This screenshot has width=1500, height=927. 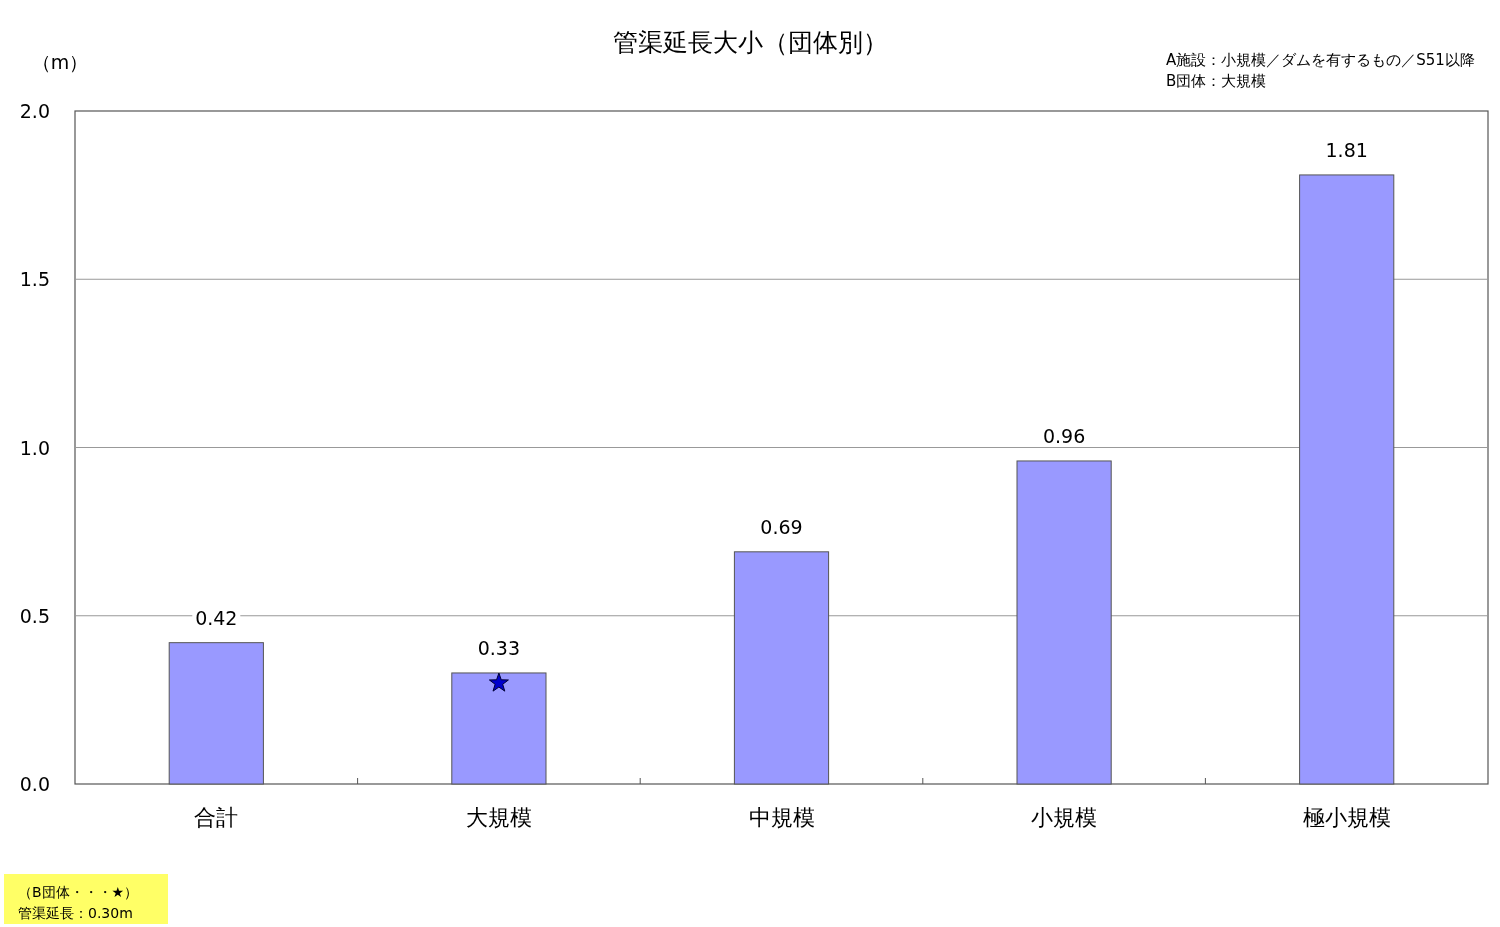 What do you see at coordinates (781, 817) in the screenshot?
I see `x-tick-label: 中規模` at bounding box center [781, 817].